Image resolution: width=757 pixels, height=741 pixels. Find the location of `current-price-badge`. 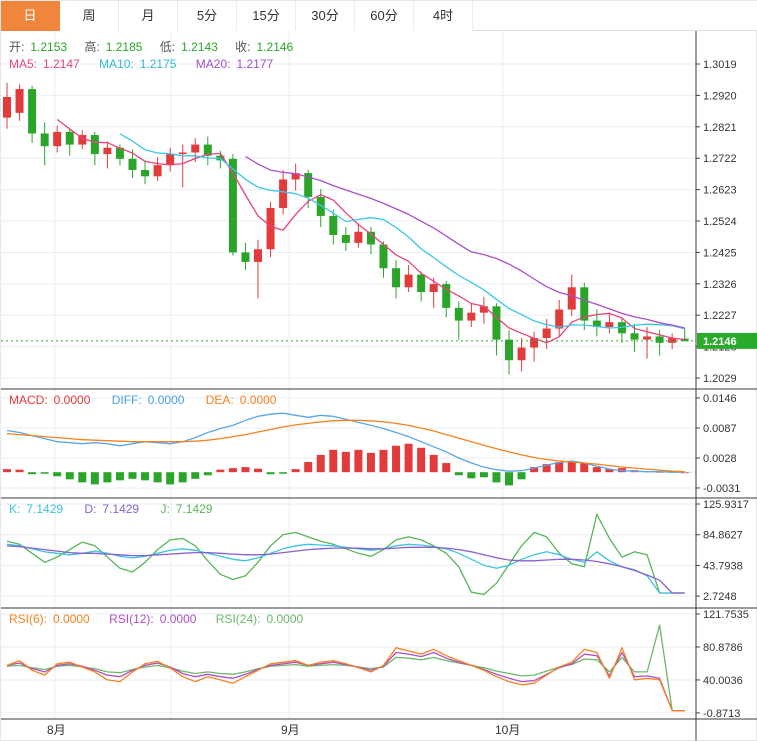

current-price-badge is located at coordinates (727, 340).